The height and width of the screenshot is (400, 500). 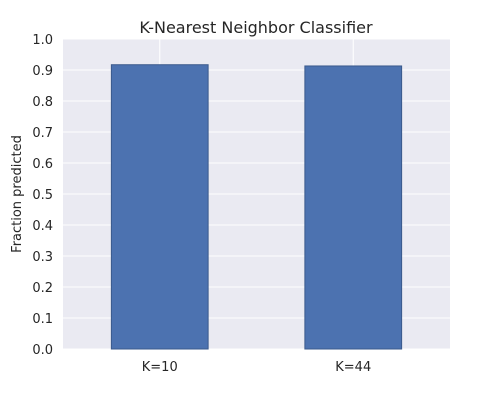 I want to click on y-tick-labels: 0.0 0.1 0.2 0.3 0.4 0.5 0.6 0.7 0.8 0.9 1.0, so click(x=42, y=195).